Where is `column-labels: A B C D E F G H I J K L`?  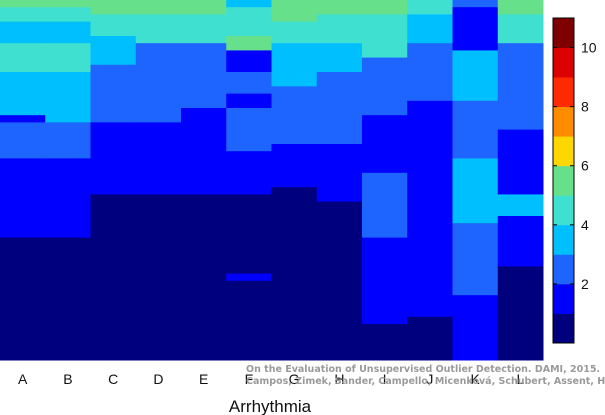
column-labels: A B C D E F G H I J K L is located at coordinates (271, 379).